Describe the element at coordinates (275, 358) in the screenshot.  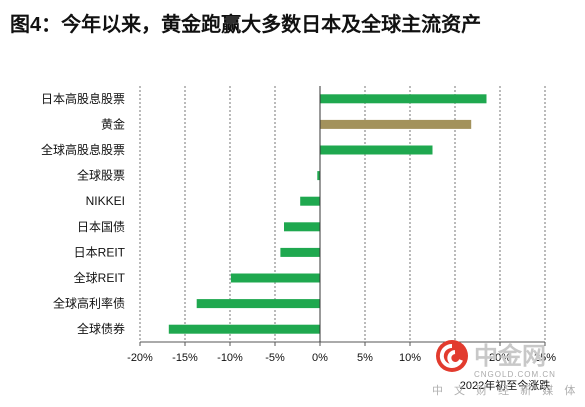
I see `x-tick-label: -5%` at that location.